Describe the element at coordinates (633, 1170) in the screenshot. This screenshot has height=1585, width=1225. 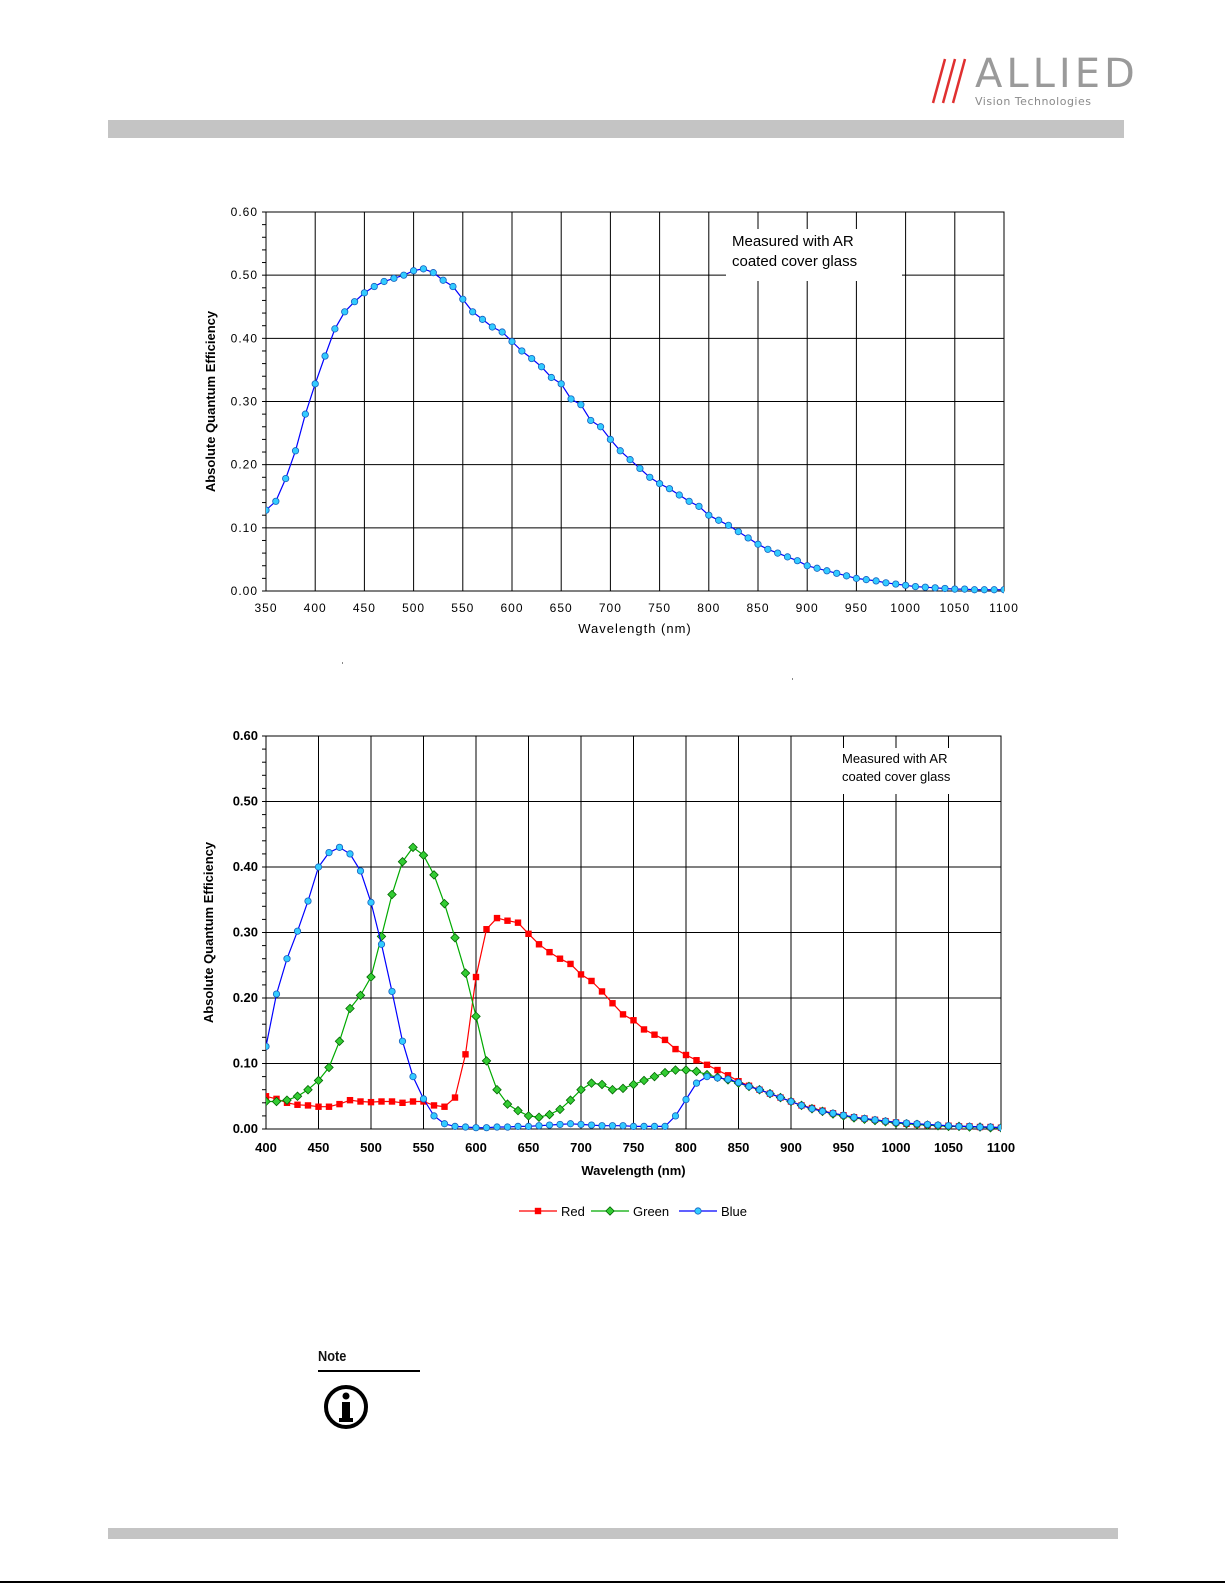
I see `x-axis-label: Wavelength (nm)` at that location.